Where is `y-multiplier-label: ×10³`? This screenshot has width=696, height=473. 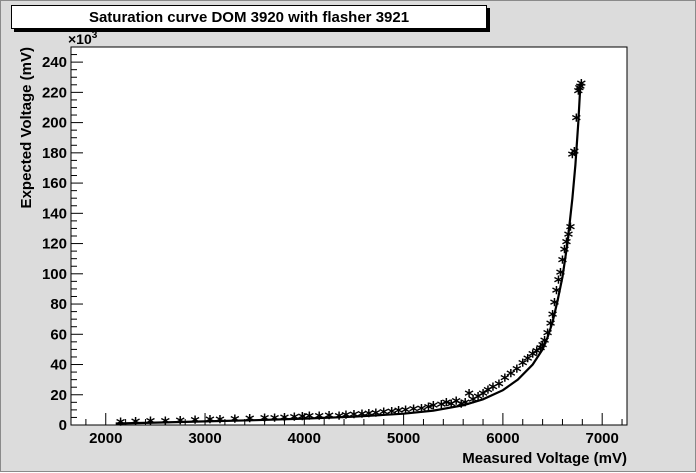
y-multiplier-label: ×10³ is located at coordinates (83, 38).